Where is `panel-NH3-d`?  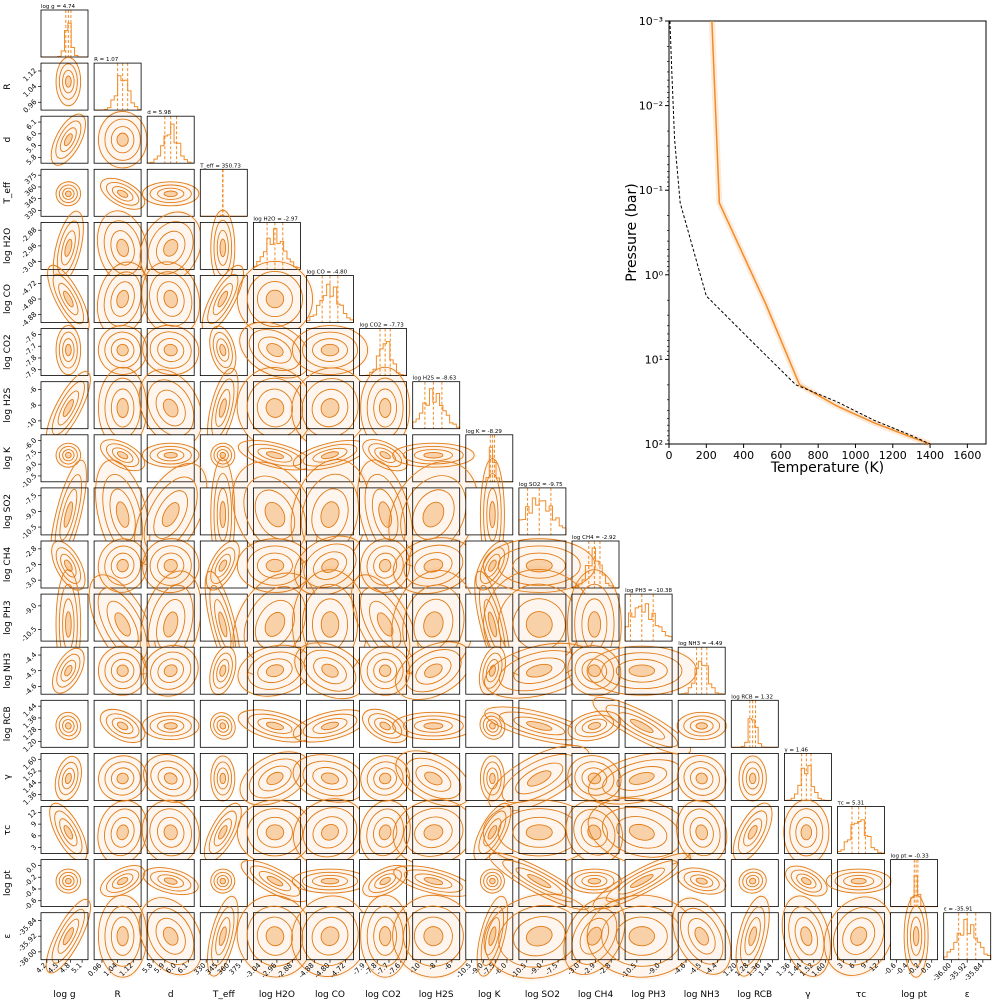 panel-NH3-d is located at coordinates (170, 670).